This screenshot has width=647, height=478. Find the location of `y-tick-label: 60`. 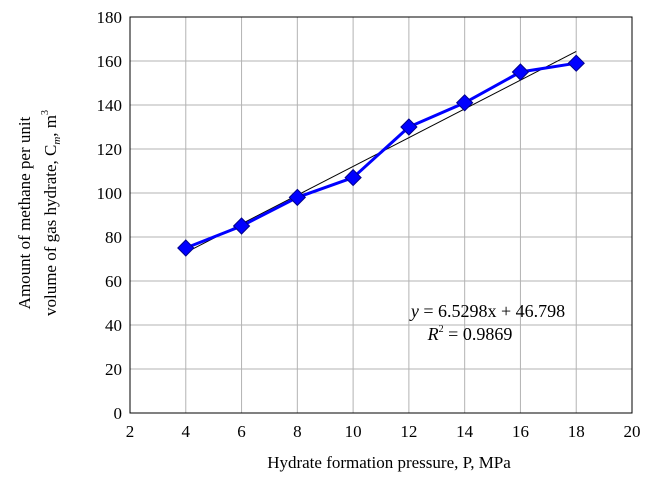

y-tick-label: 60 is located at coordinates (113, 281).